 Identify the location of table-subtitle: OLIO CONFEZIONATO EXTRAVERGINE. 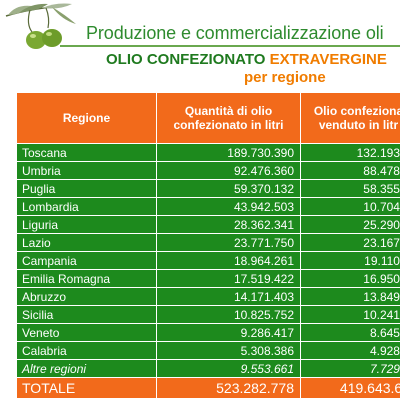
(246, 59).